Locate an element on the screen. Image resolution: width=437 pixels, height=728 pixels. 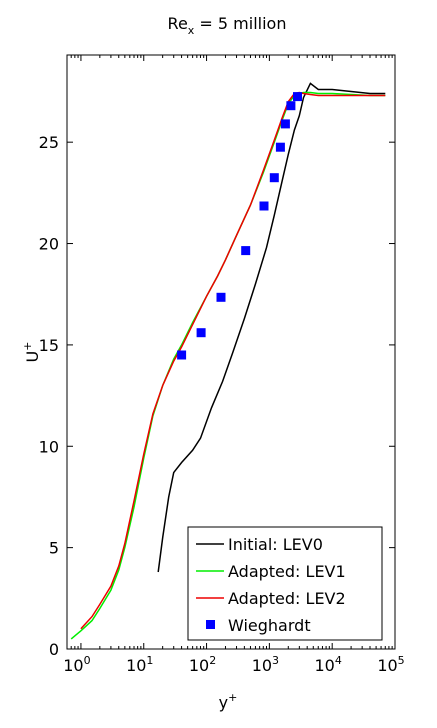
y-axis-label: U+ is located at coordinates (31, 352).